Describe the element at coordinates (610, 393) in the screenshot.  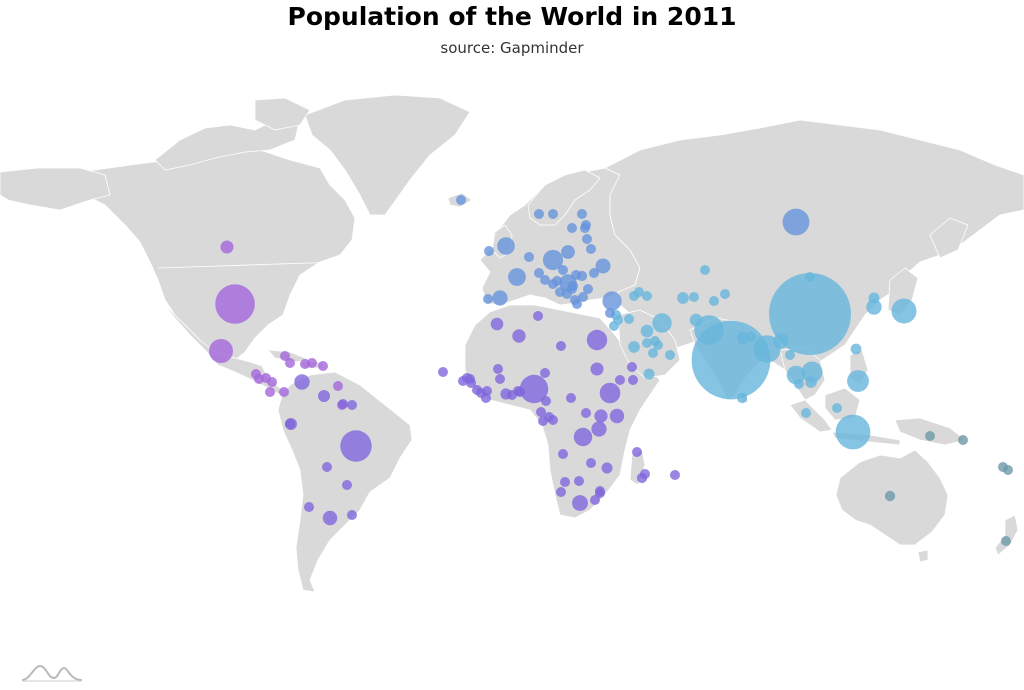
I see `bubble-et` at that location.